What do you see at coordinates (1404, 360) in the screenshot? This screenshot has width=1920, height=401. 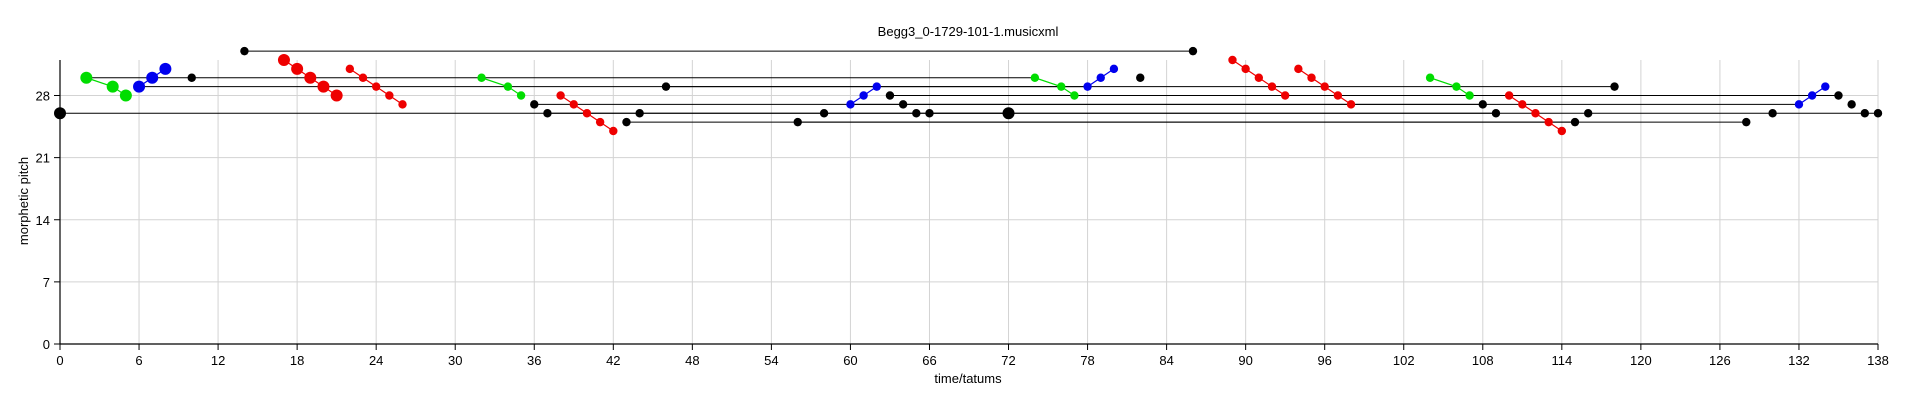 I see `x-tick-label: 102` at bounding box center [1404, 360].